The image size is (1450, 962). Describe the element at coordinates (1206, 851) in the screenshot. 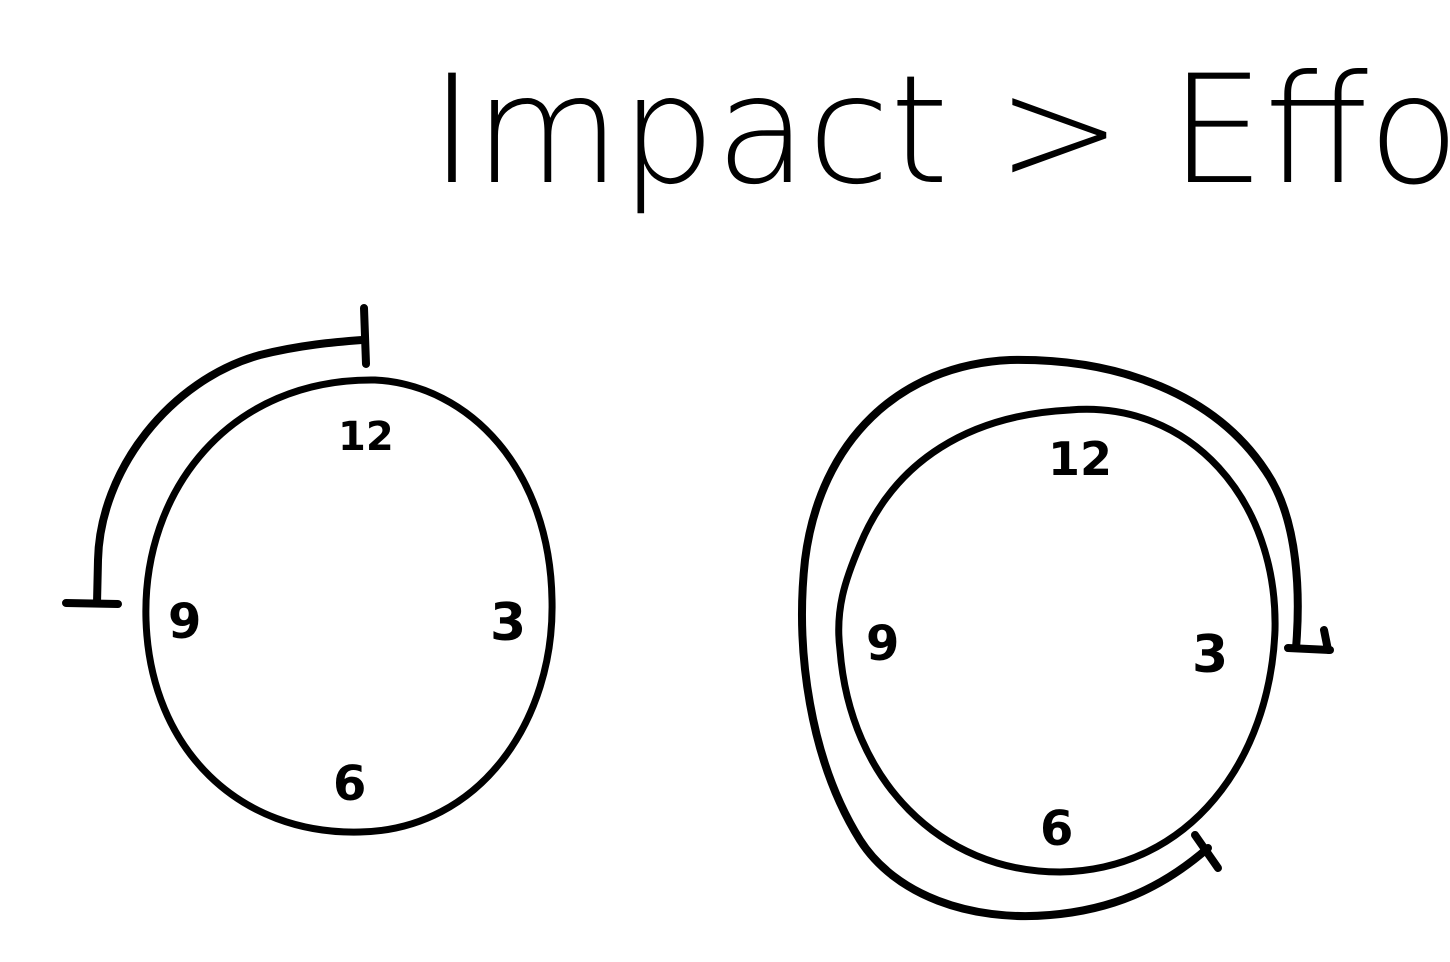

I see `effort-arc-end-tick` at that location.